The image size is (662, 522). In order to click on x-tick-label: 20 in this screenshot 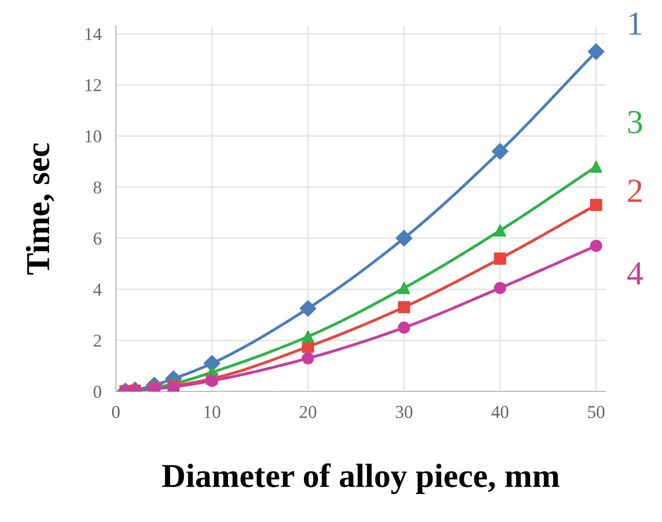, I will do `click(308, 412)`.